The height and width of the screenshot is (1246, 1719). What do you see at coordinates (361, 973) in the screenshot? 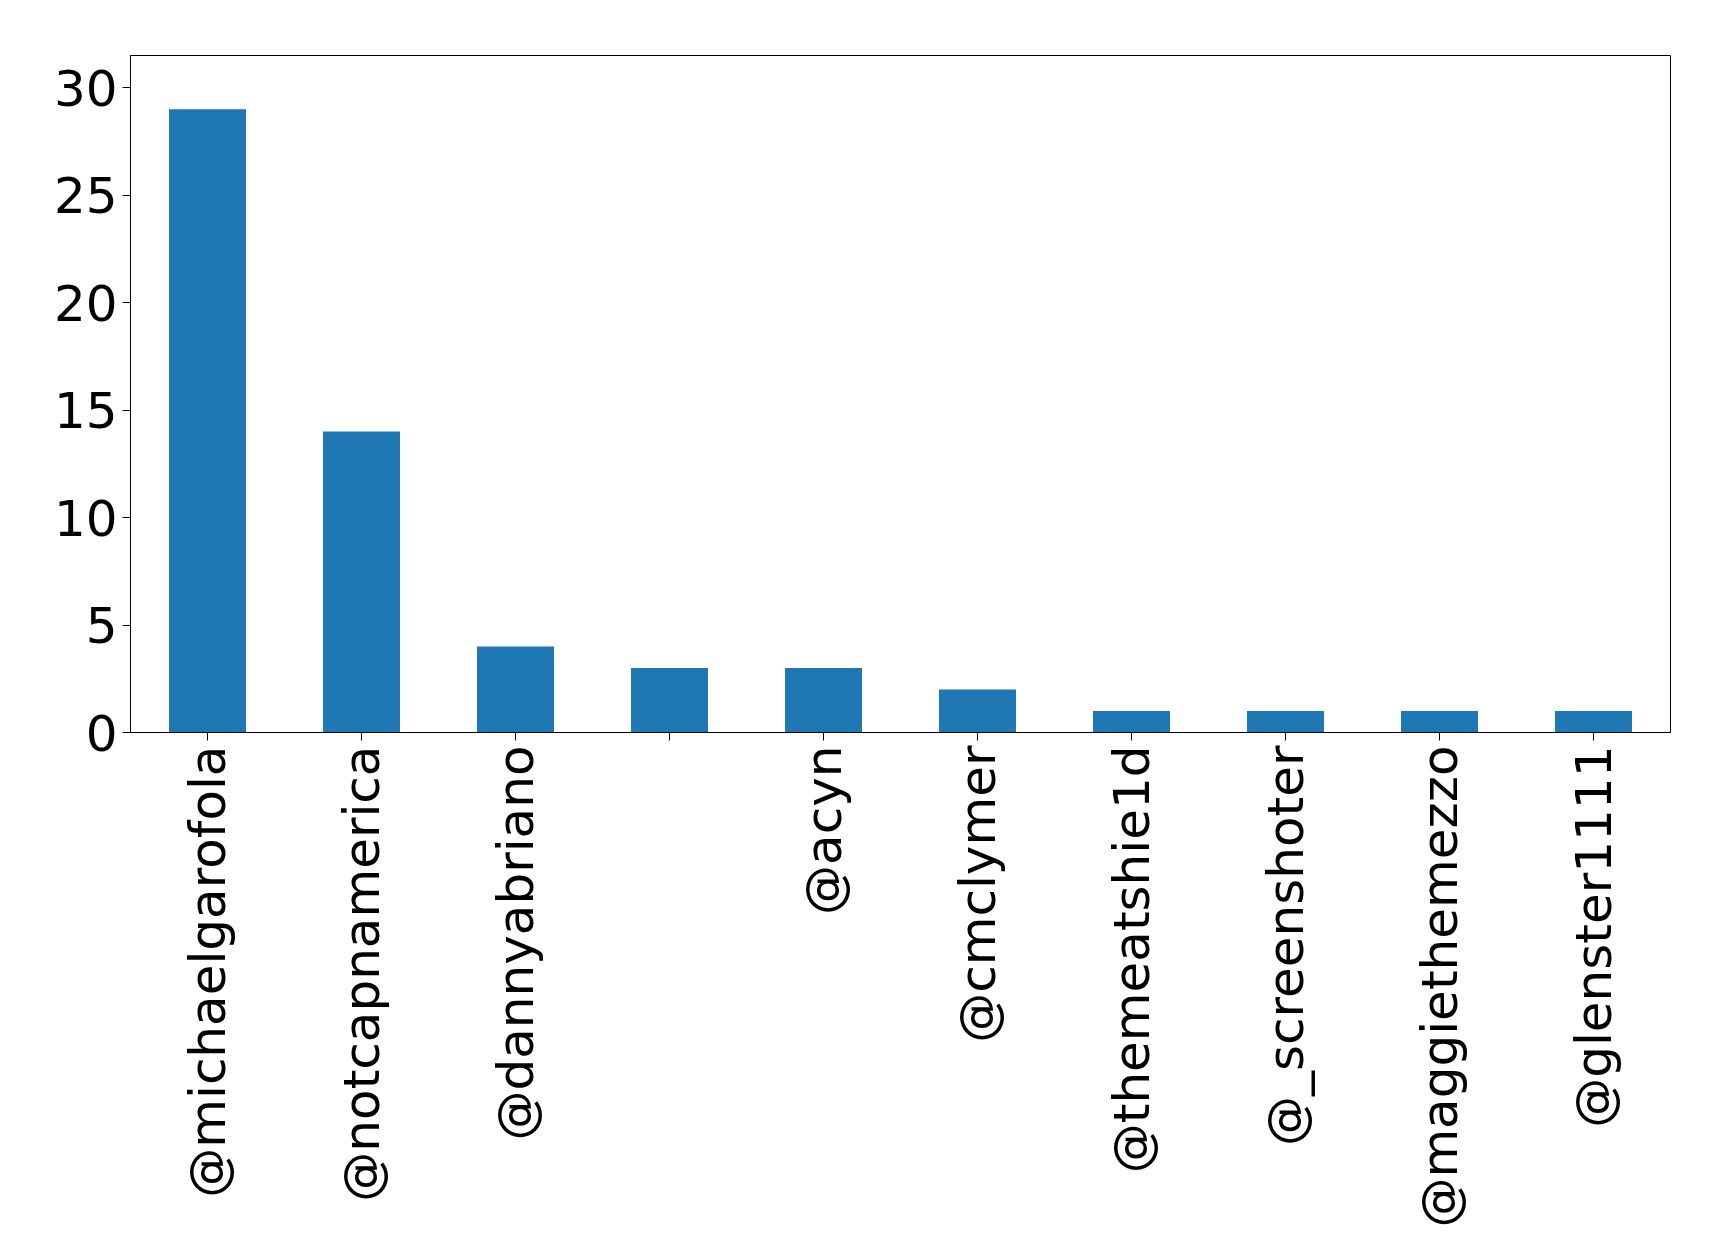
I see `x-tick-label: @notcapnamerica` at bounding box center [361, 973].